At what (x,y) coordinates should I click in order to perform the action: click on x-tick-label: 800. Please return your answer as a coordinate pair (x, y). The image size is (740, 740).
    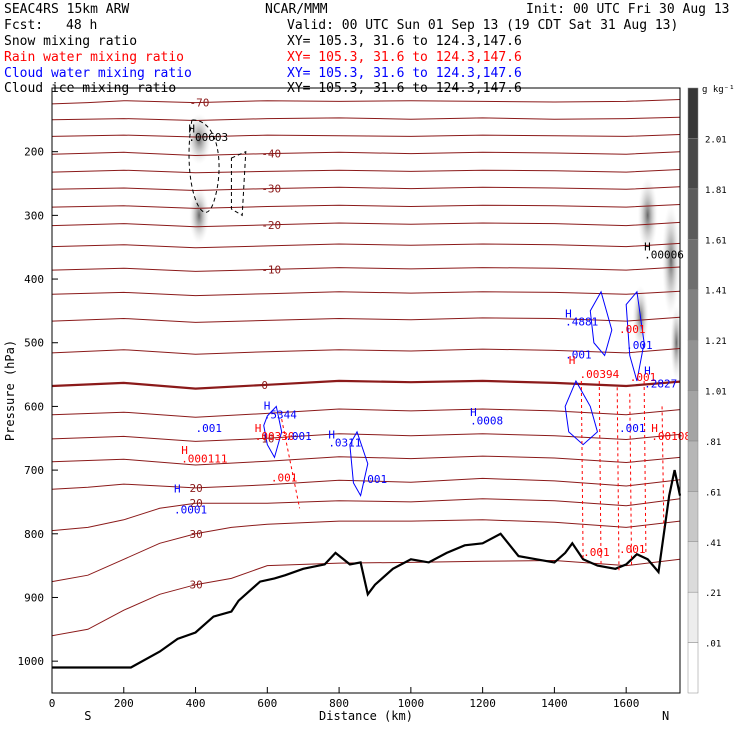
    Looking at the image, I should click on (339, 703).